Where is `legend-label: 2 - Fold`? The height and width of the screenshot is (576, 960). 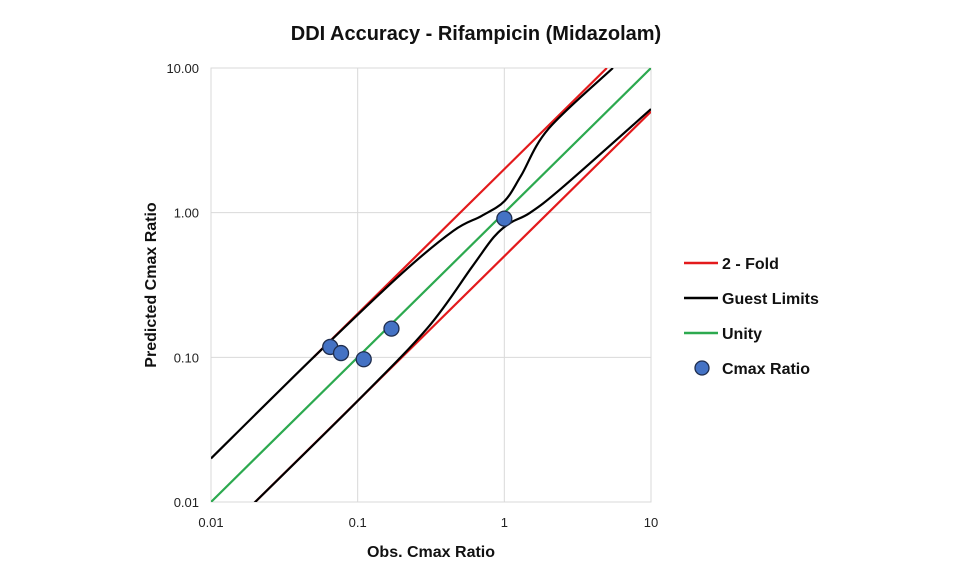
legend-label: 2 - Fold is located at coordinates (750, 264).